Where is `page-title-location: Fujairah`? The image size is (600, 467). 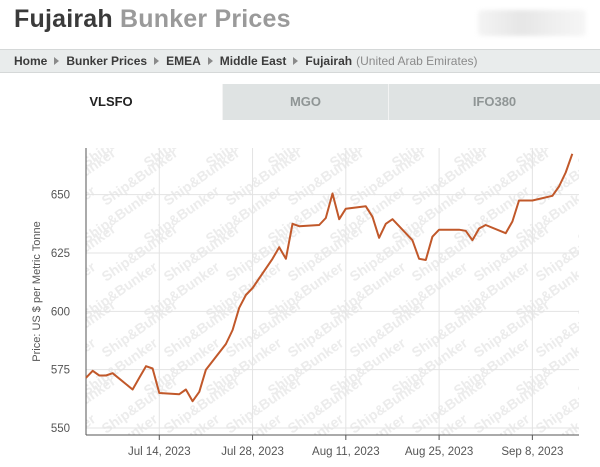
page-title-location: Fujairah is located at coordinates (63, 19).